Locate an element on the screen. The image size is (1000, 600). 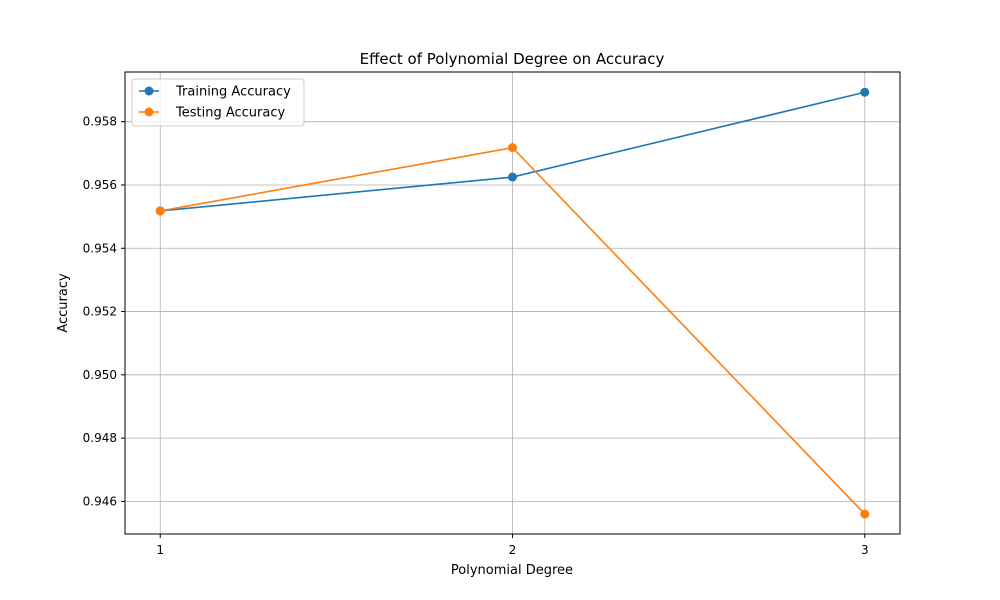
y-axis-ticks: 0.946 0.948 0.950 0.952 0.954 0.956 0.958 is located at coordinates (104, 311).